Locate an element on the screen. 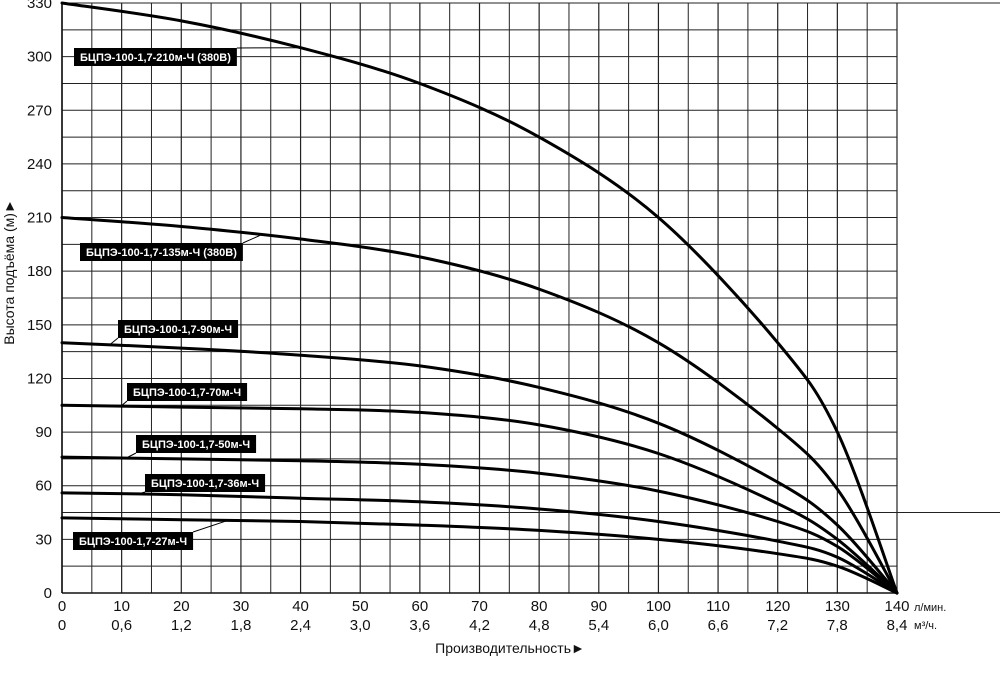 The image size is (1000, 681). y-tick-label: 180 is located at coordinates (39, 271).